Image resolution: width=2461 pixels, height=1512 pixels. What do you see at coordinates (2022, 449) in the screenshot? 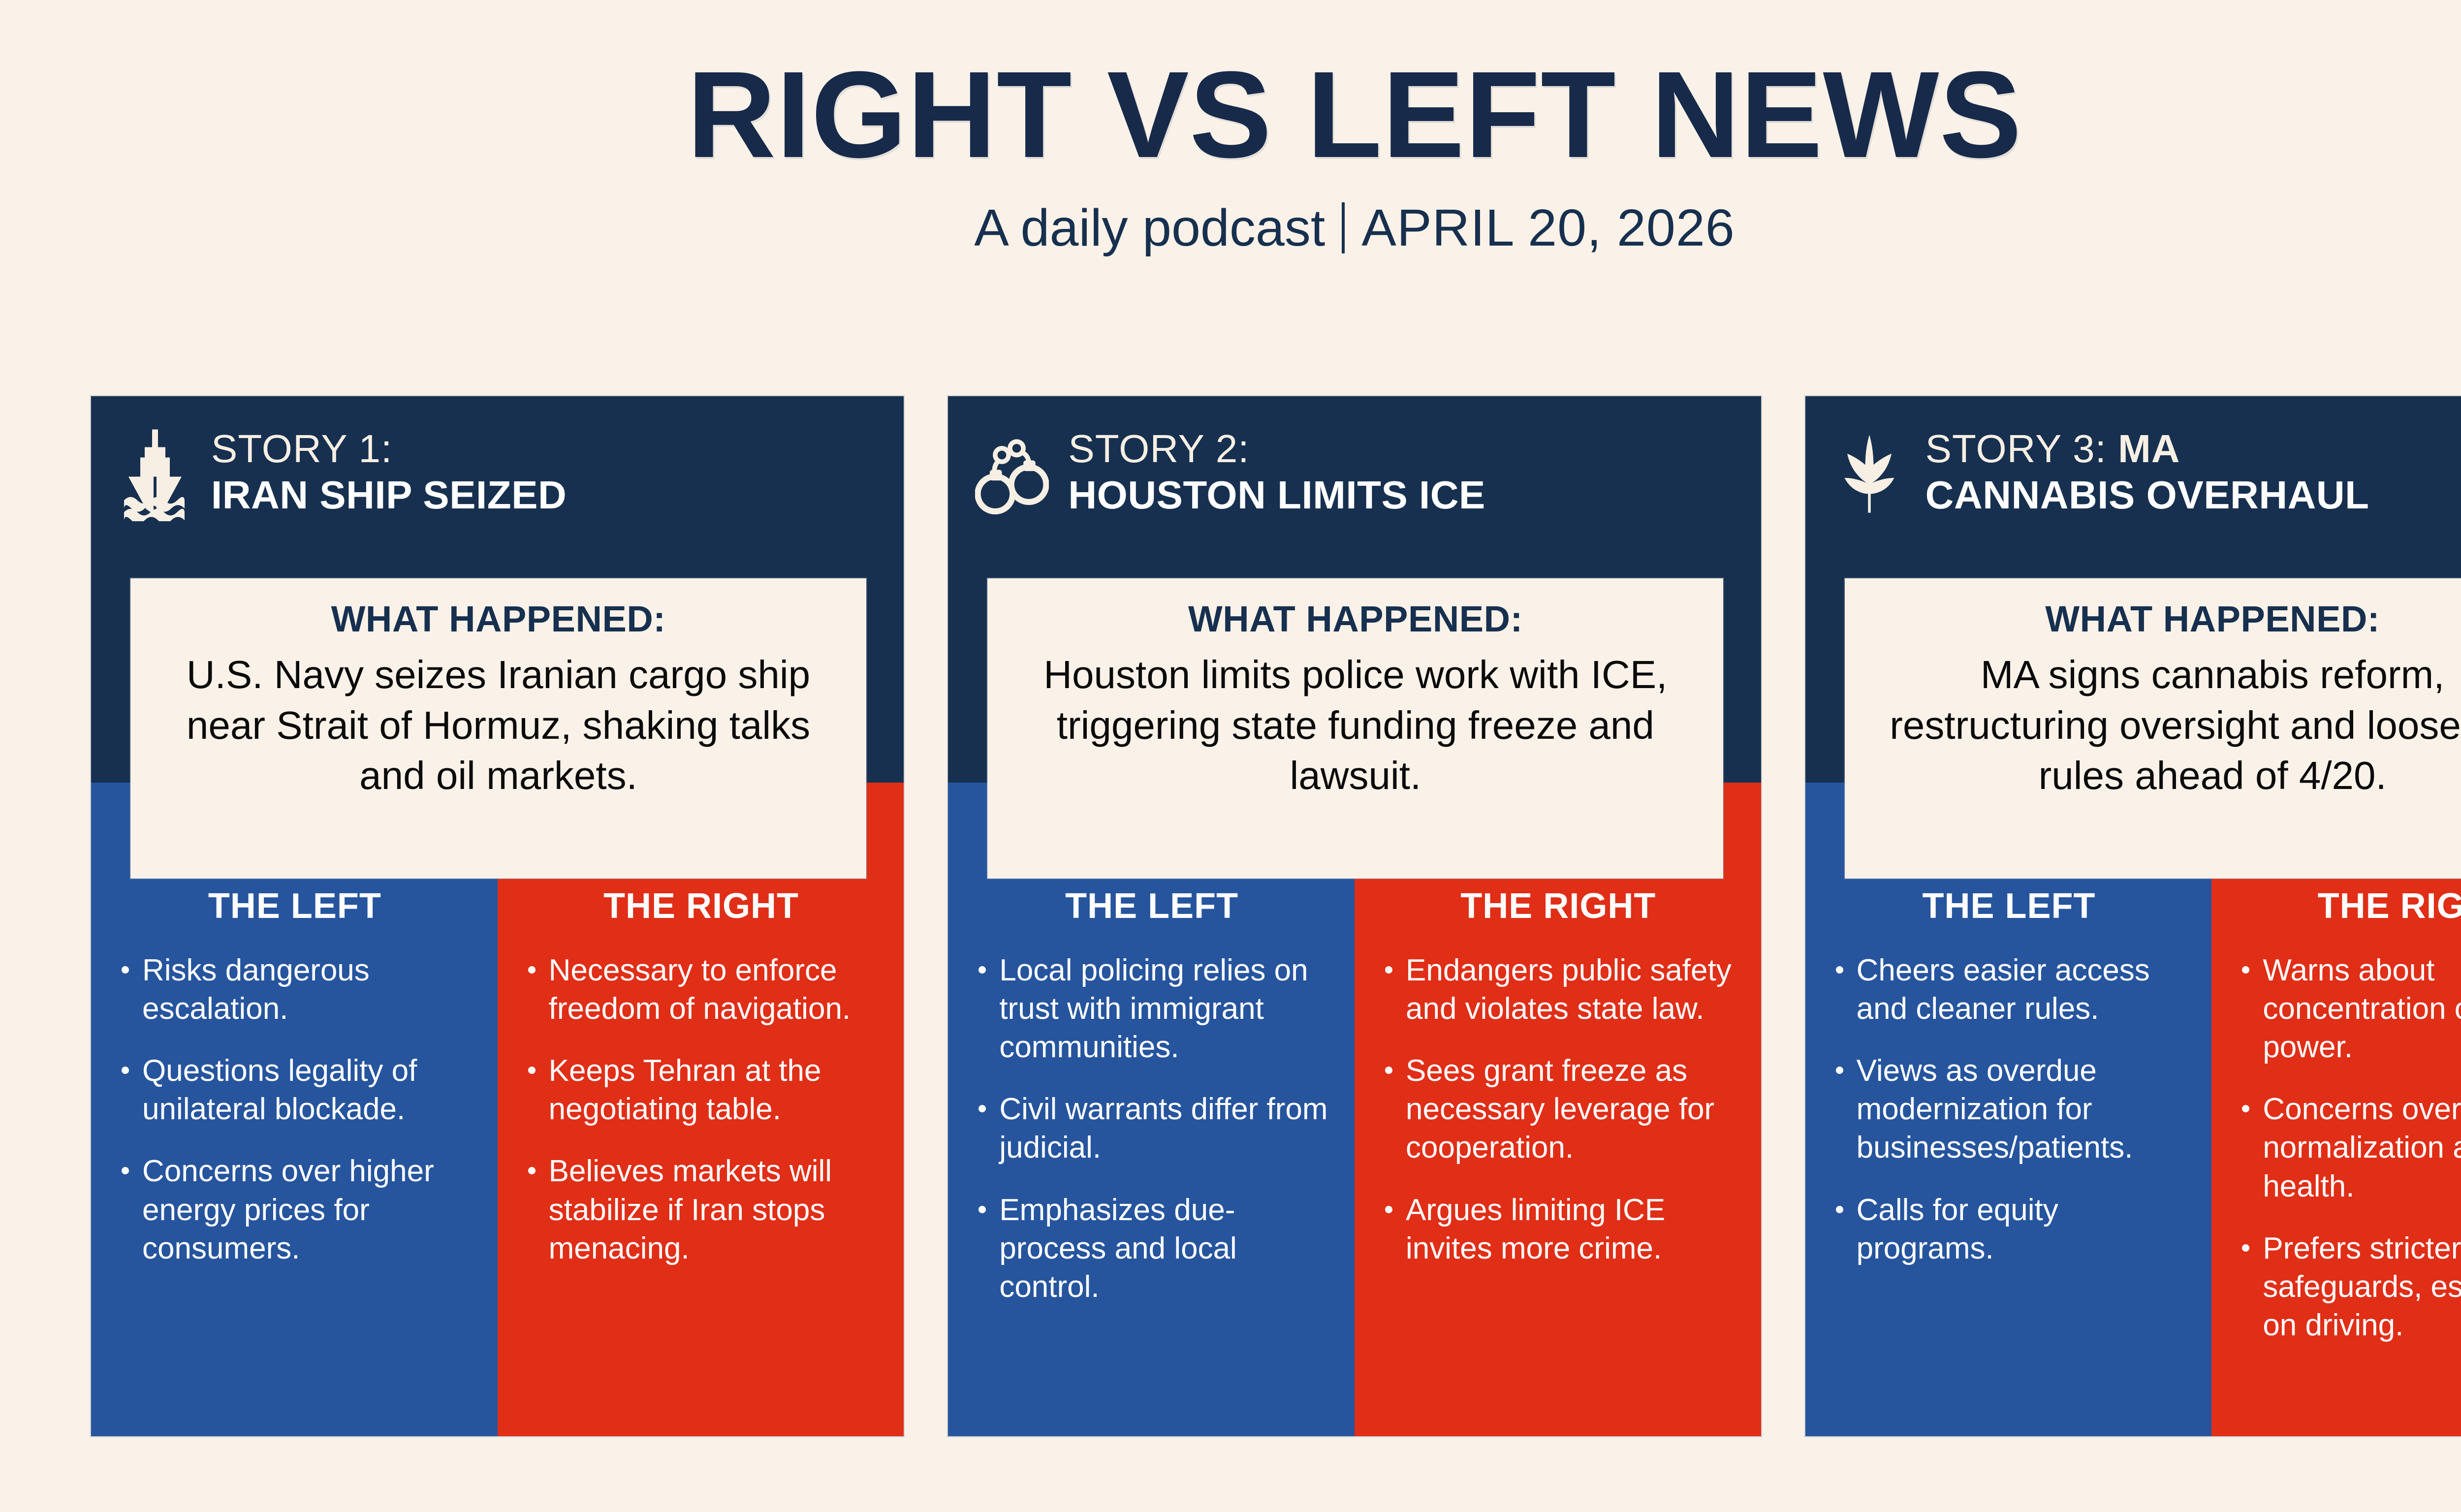
I see `story-number-text: STORY 3:` at bounding box center [2022, 449].